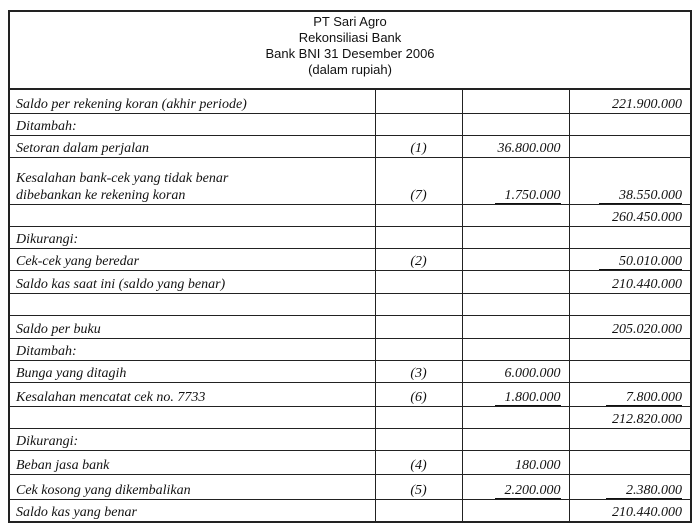 The height and width of the screenshot is (530, 698). I want to click on underlined-amount: 2.380.000, so click(644, 490).